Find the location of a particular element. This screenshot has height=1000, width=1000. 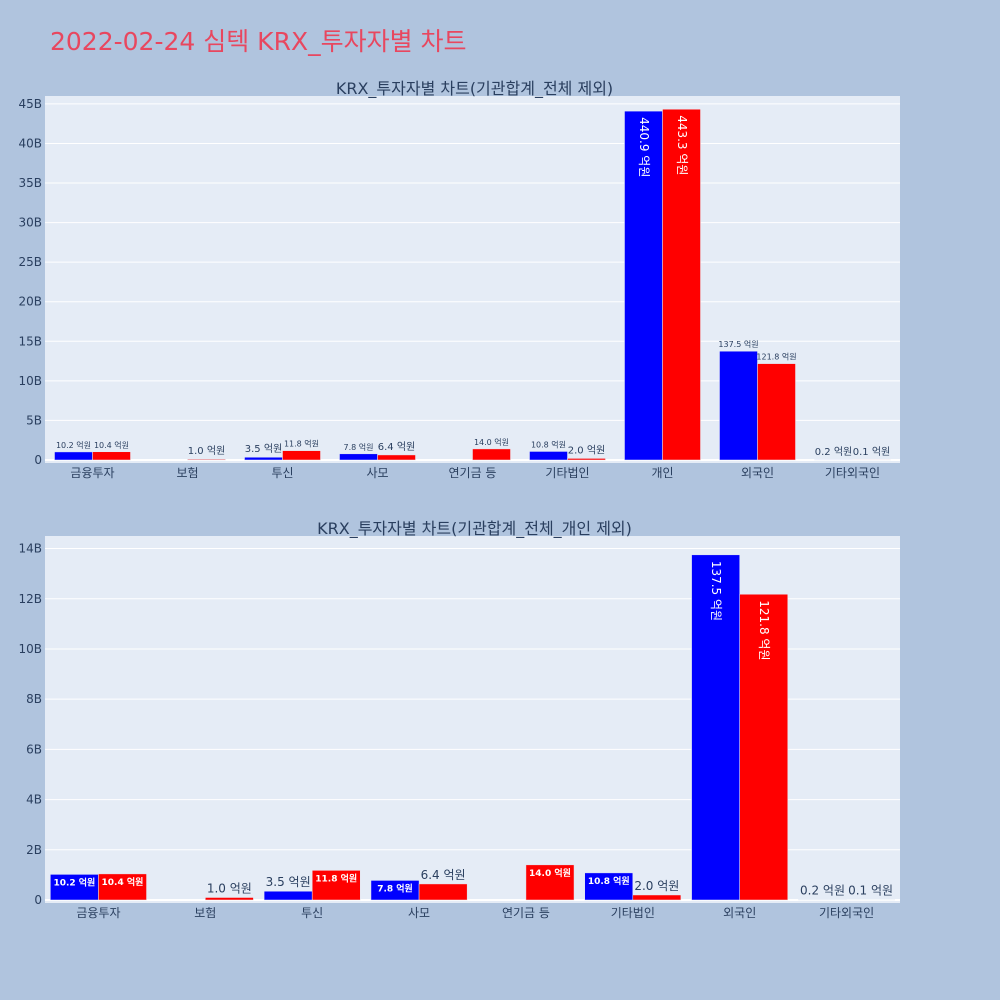

chart-title: KRX_투자자별 차트(기관합계_전체_개인 제외) is located at coordinates (474, 529).